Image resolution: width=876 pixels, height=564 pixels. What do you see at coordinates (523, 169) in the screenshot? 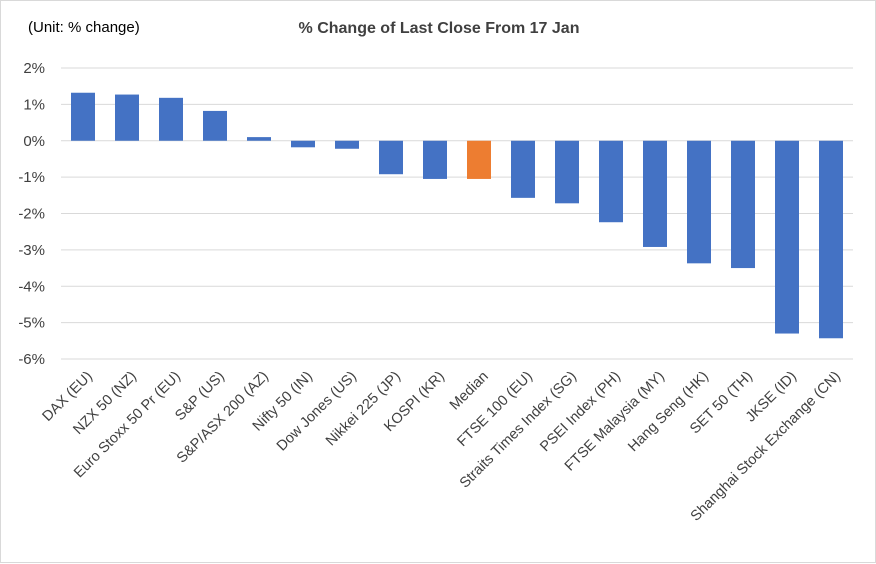
I see `bar-ftse-100-eu` at bounding box center [523, 169].